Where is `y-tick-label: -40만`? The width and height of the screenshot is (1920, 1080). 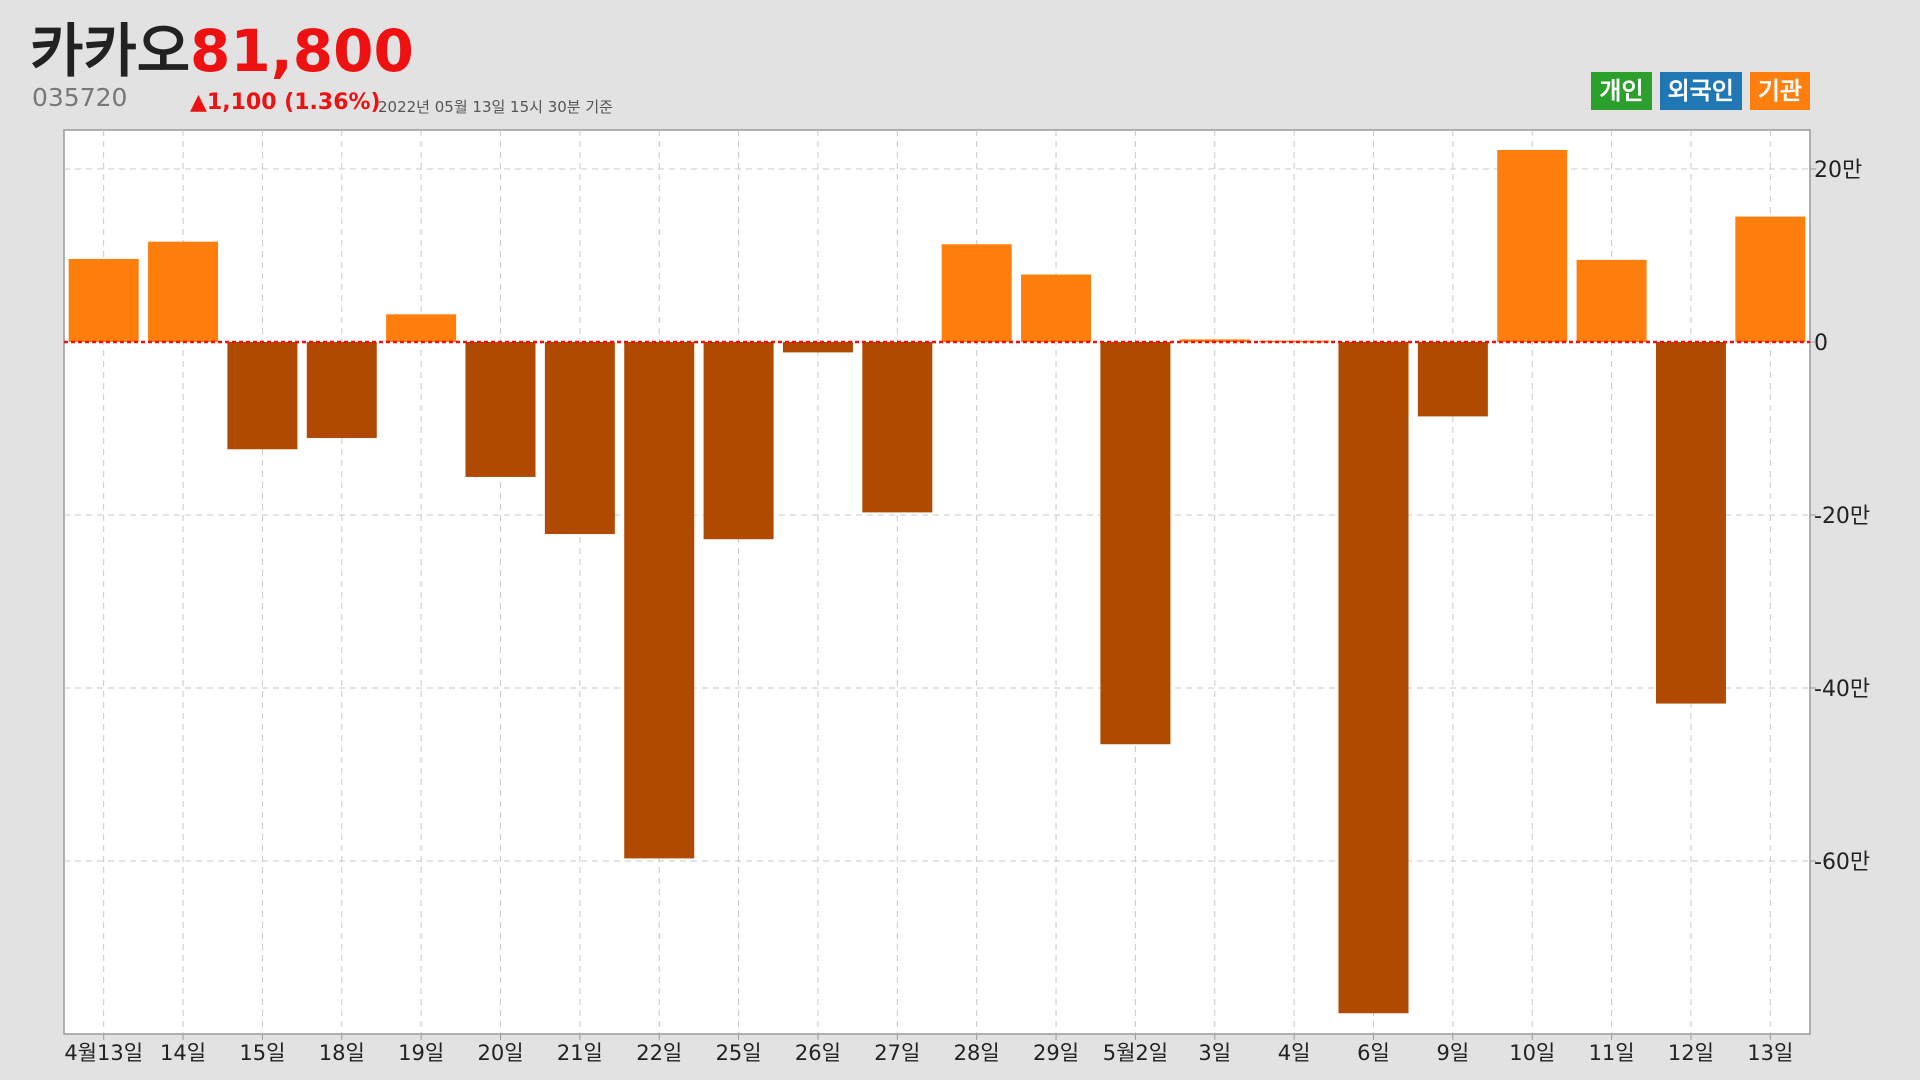
y-tick-label: -40만 is located at coordinates (1842, 689).